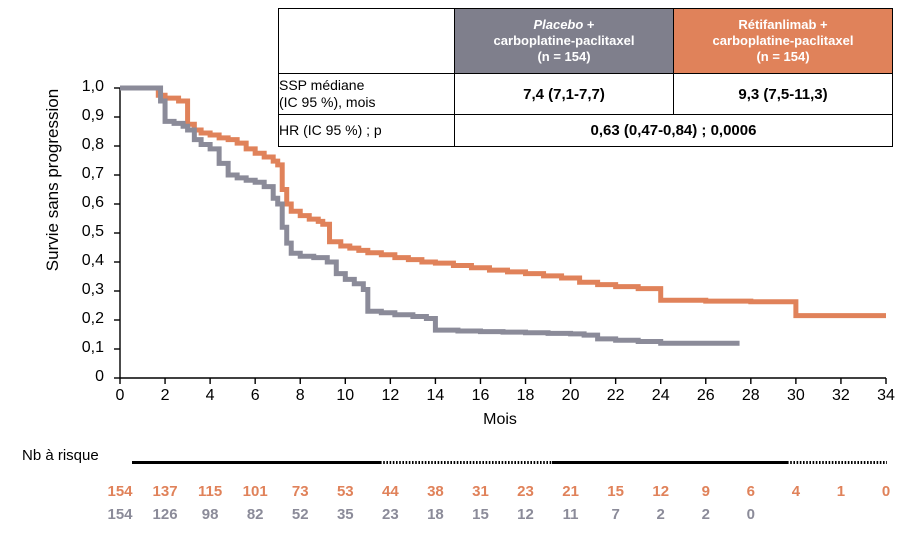 The width and height of the screenshot is (920, 554). Describe the element at coordinates (92, 173) in the screenshot. I see `y-tick-label: 0,7` at that location.